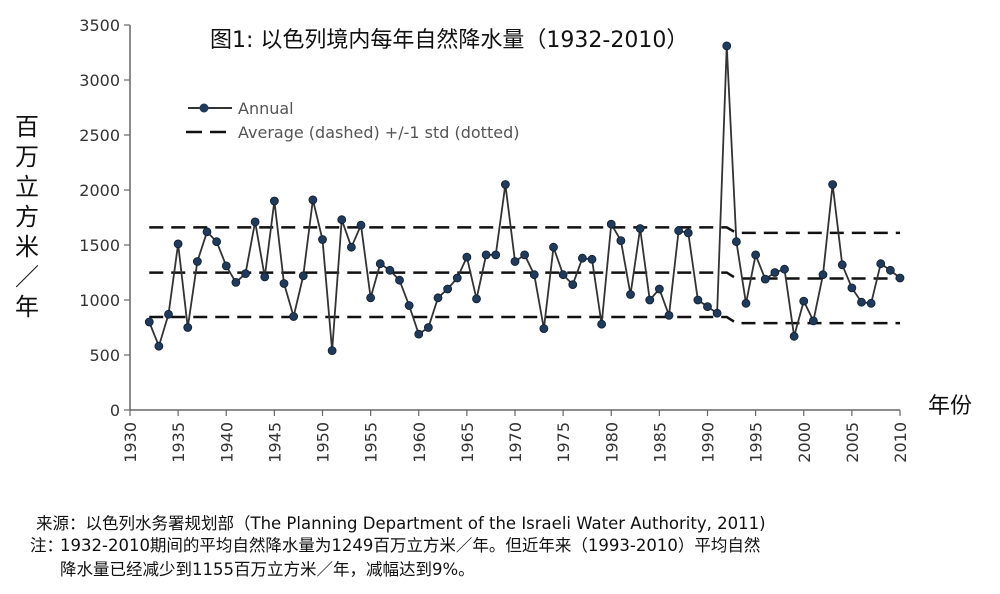  What do you see at coordinates (350, 108) in the screenshot?
I see `legend-entry-annual: Annual` at bounding box center [350, 108].